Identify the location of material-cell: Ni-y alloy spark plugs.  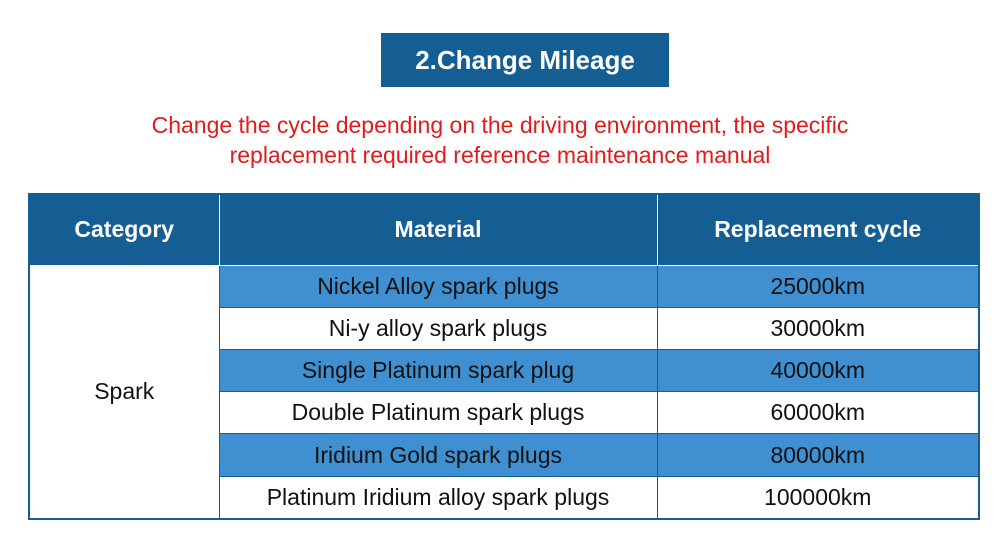
(438, 329).